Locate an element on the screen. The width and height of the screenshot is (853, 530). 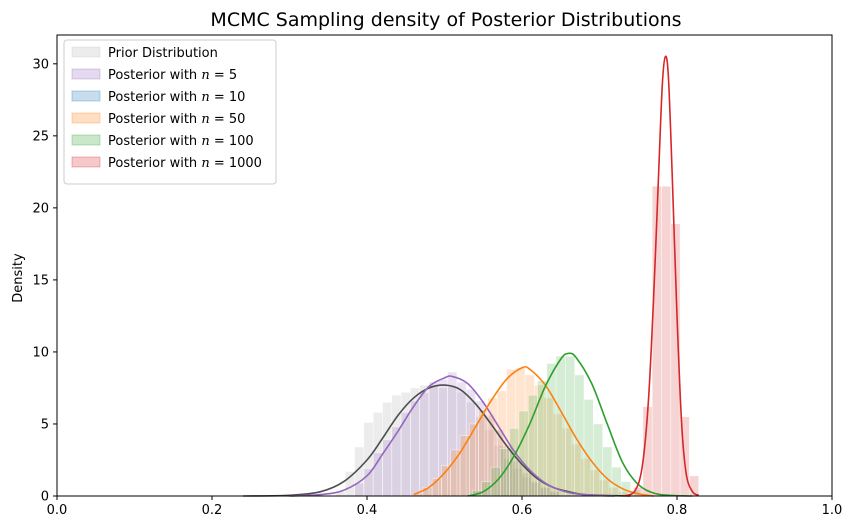
x-tick-label: 0.8 is located at coordinates (677, 510).